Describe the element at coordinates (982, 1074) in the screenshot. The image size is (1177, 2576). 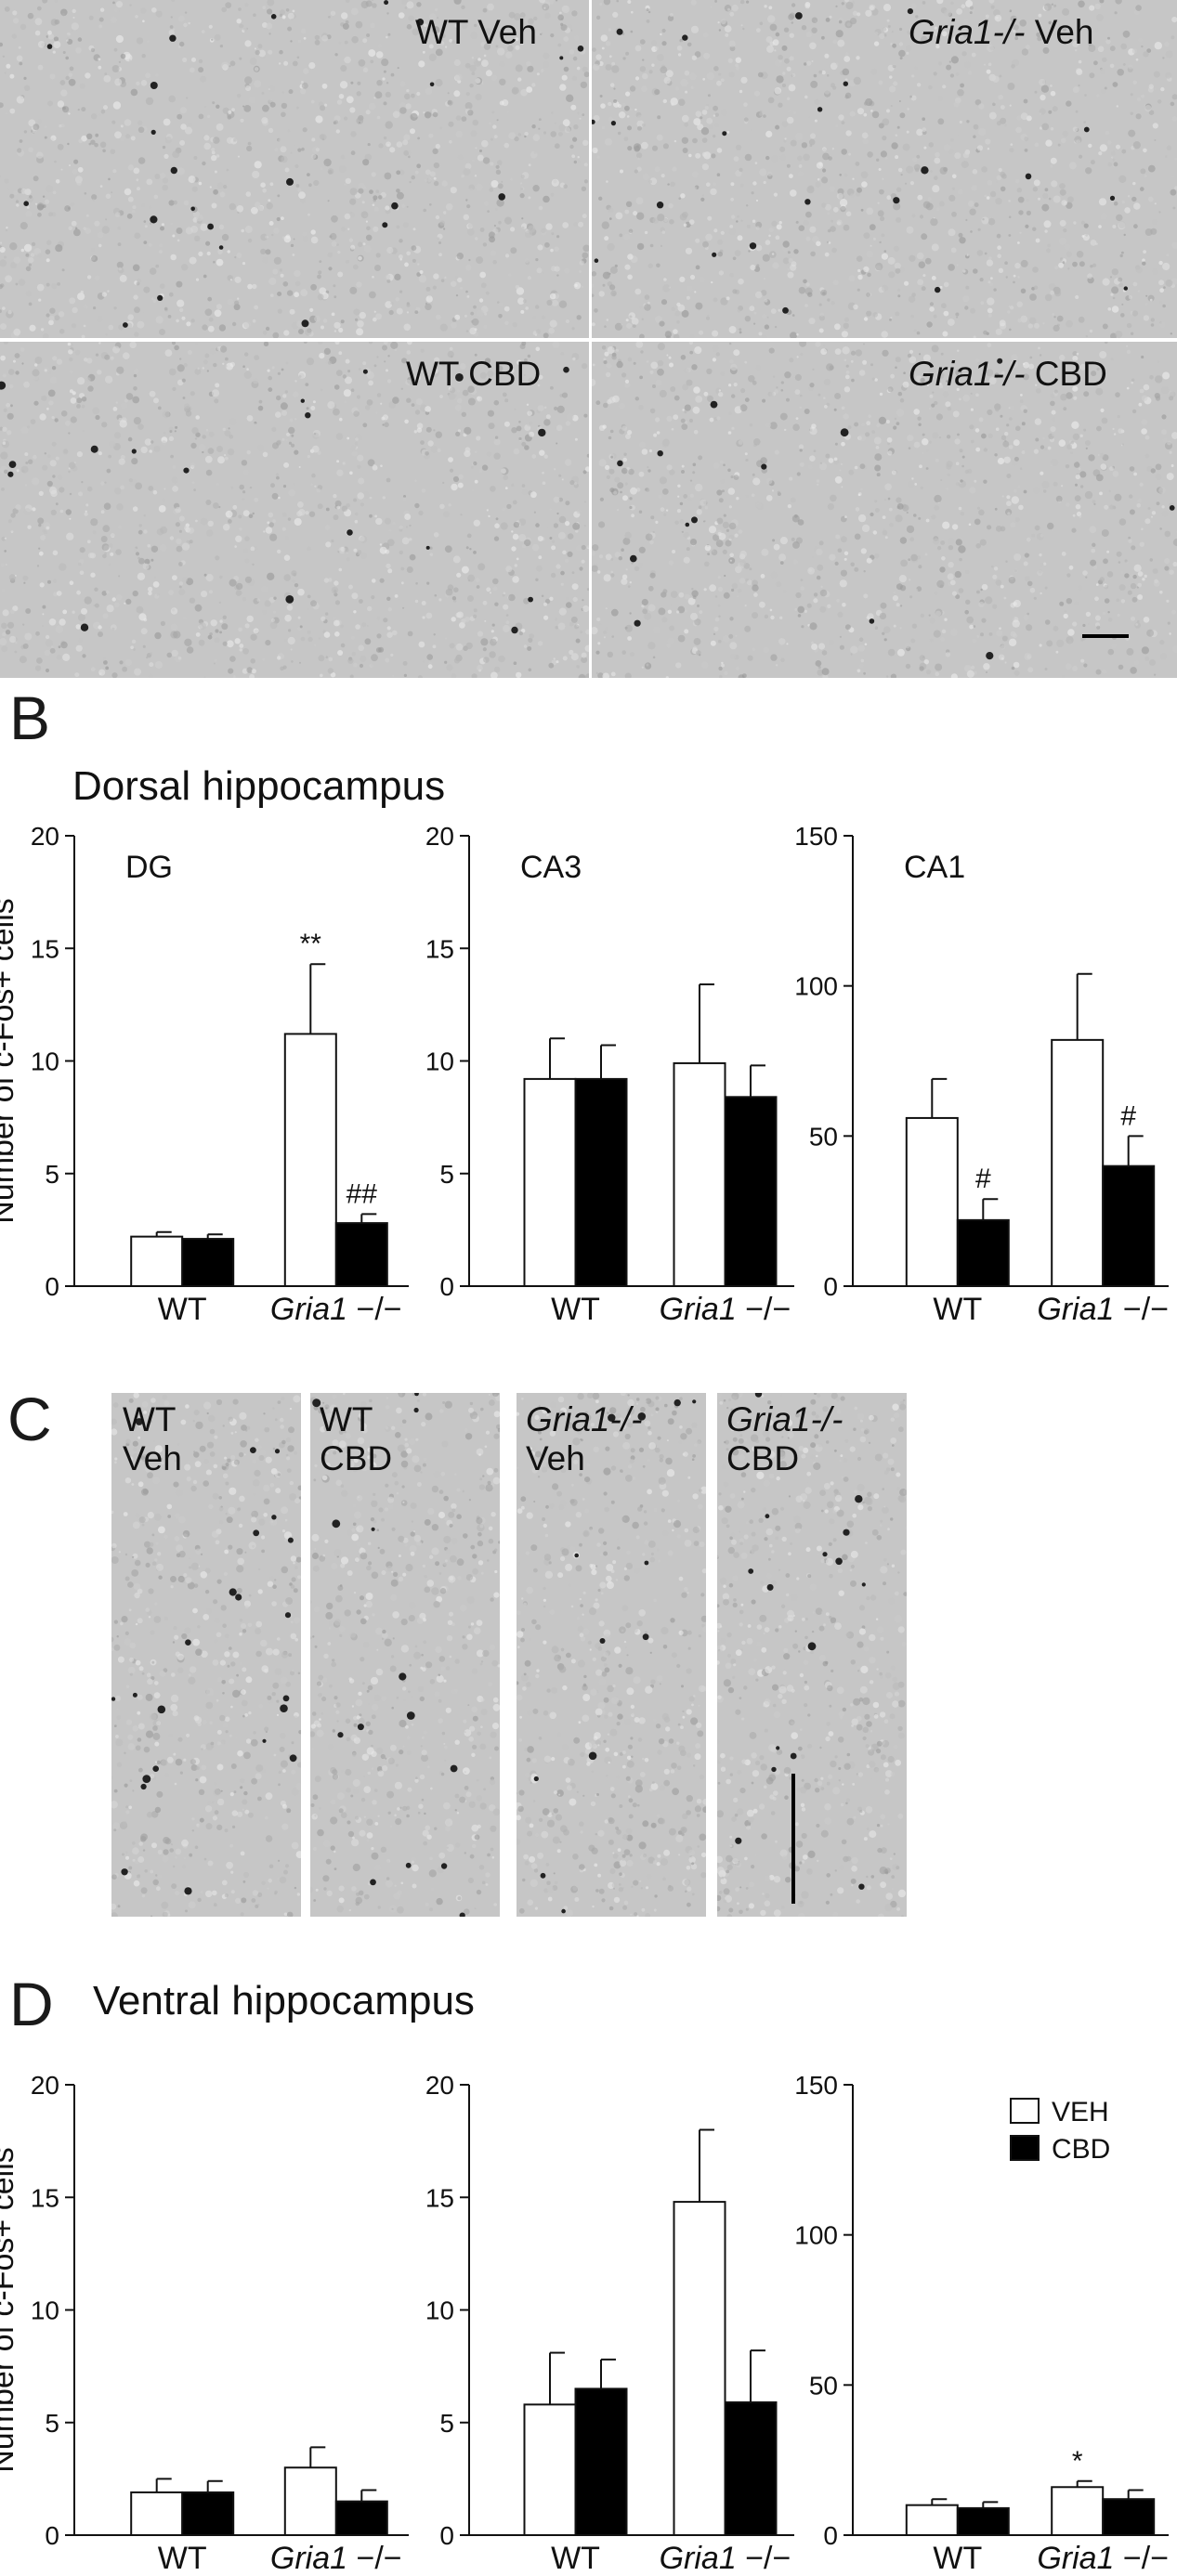
I see `chart-3: 0 50 100 150 CA1 WT Gria1 −/− # #` at that location.